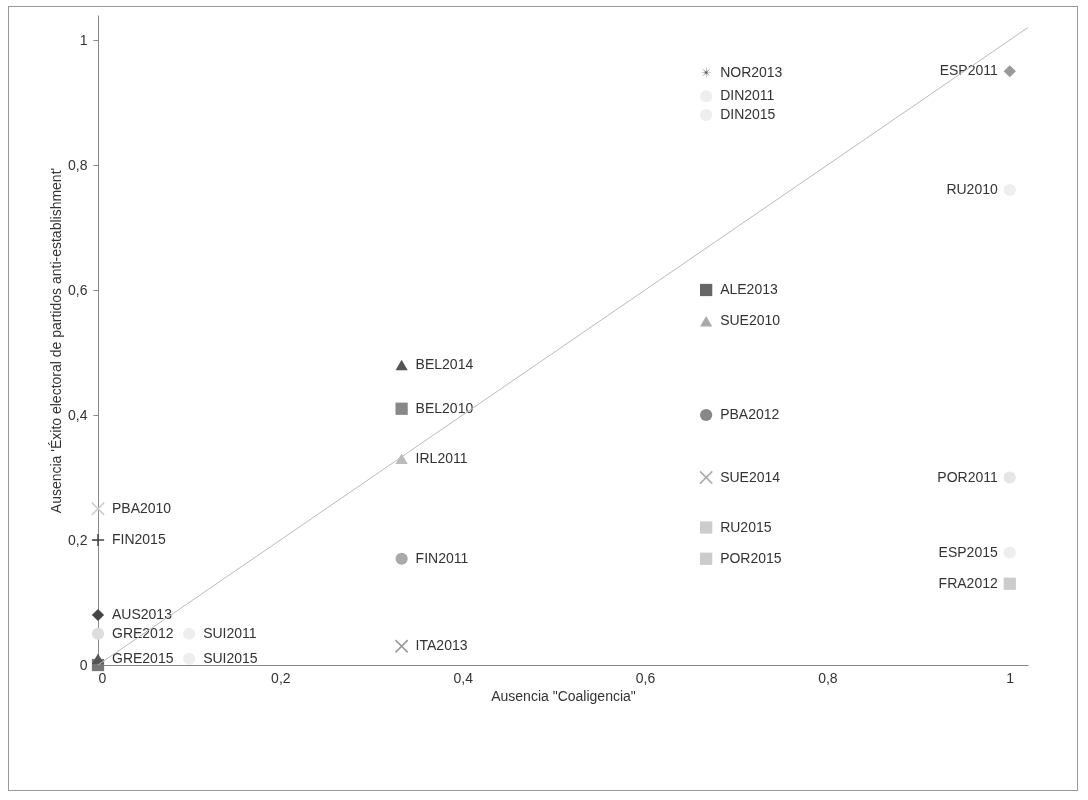 This screenshot has width=1088, height=800. What do you see at coordinates (143, 632) in the screenshot?
I see `series-label: GRE2012` at bounding box center [143, 632].